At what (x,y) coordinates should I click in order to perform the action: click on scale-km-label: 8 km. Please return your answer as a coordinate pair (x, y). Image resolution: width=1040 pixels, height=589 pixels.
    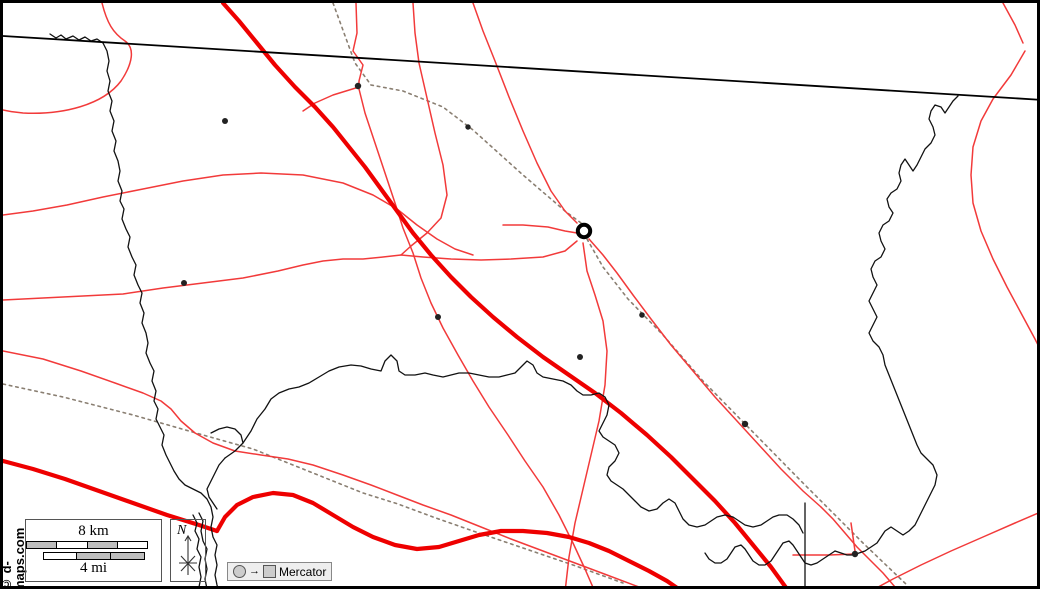
    Looking at the image, I should click on (93, 531).